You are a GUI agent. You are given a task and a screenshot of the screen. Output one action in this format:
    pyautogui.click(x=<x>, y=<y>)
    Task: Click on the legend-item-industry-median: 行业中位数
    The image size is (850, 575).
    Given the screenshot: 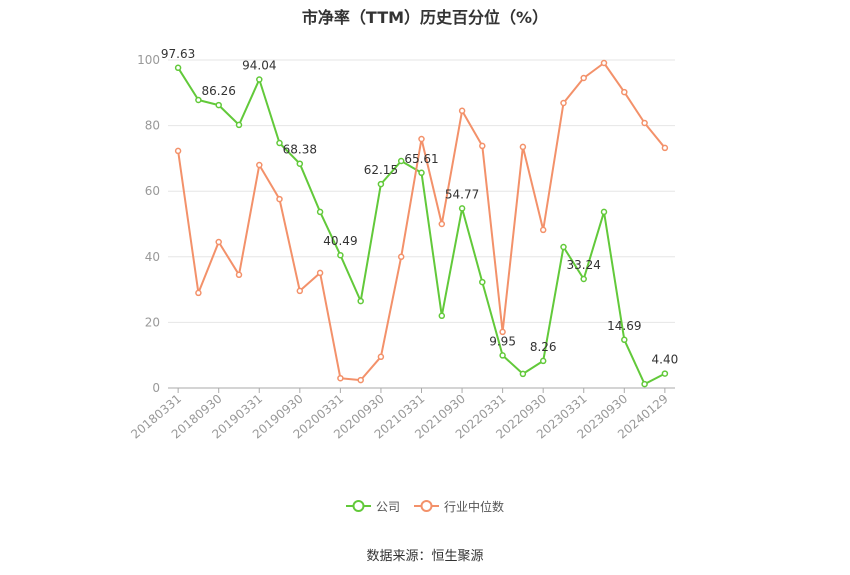 What is the action you would take?
    pyautogui.click(x=459, y=506)
    